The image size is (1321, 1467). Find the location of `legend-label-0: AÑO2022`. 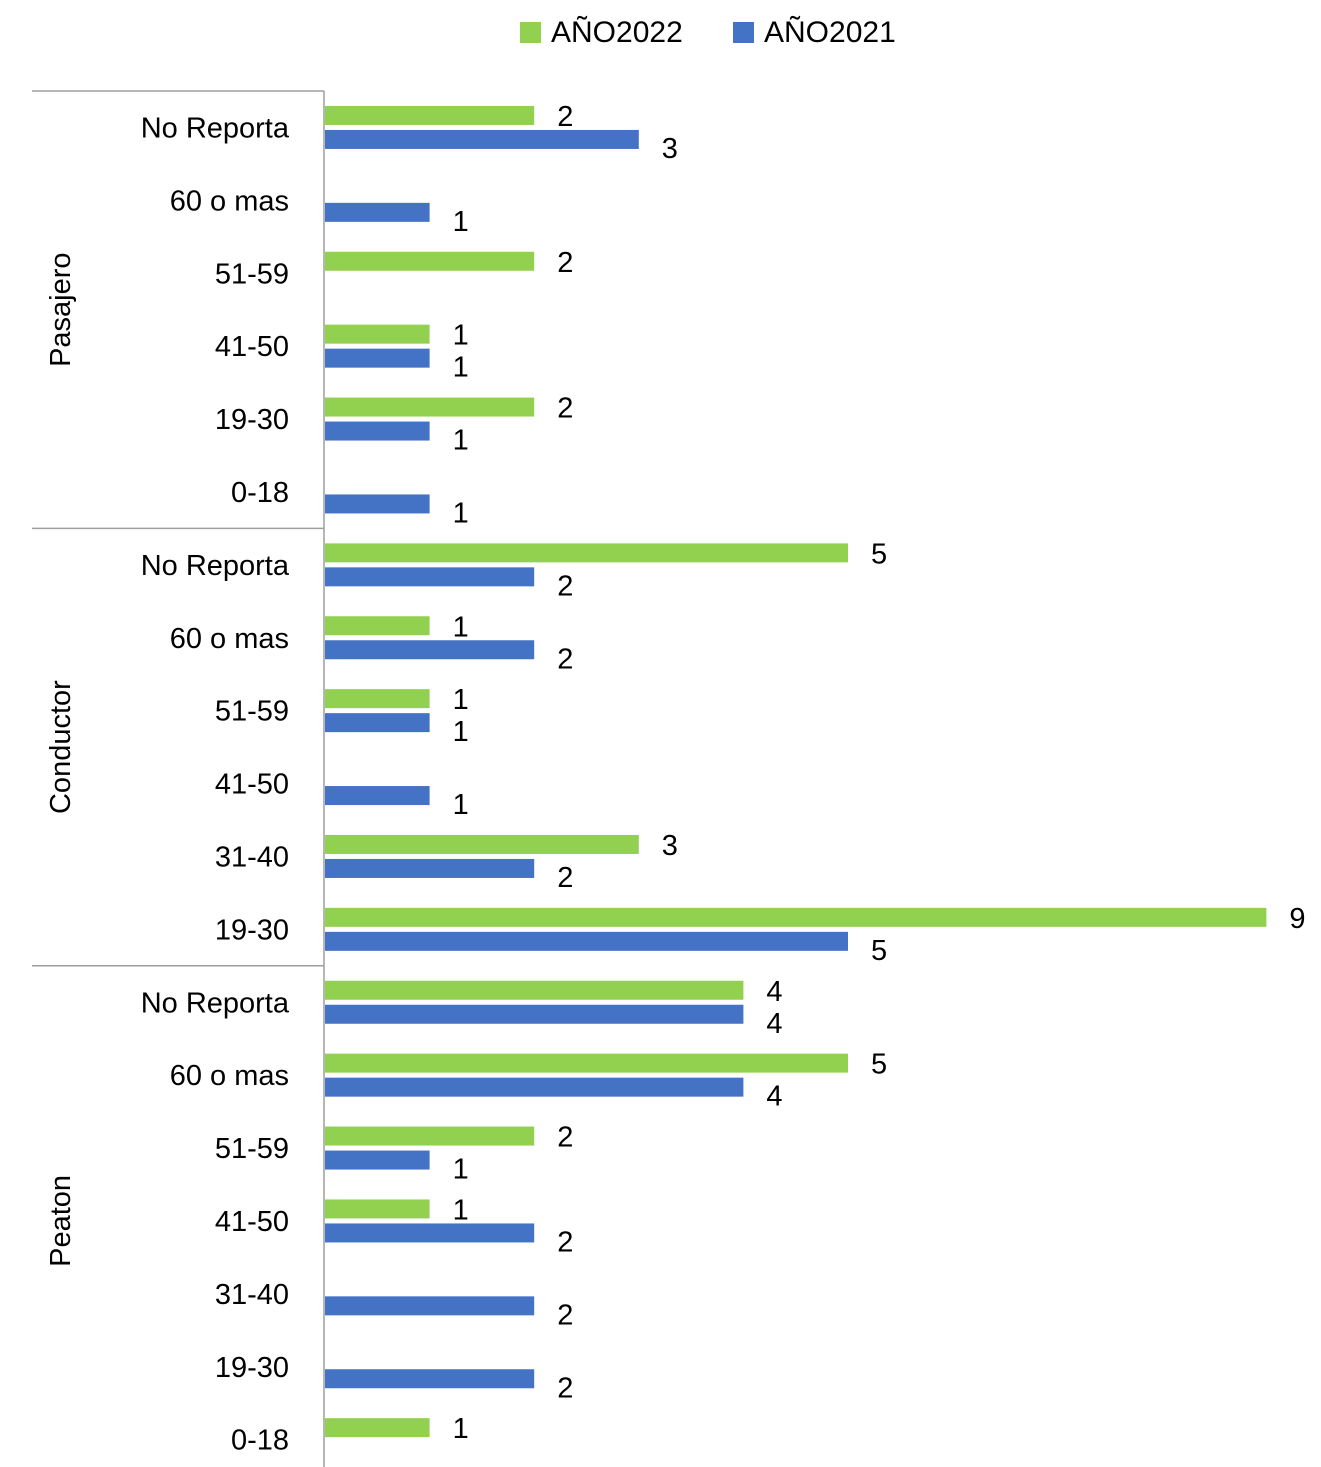

legend-label-0: AÑO2022 is located at coordinates (617, 32).